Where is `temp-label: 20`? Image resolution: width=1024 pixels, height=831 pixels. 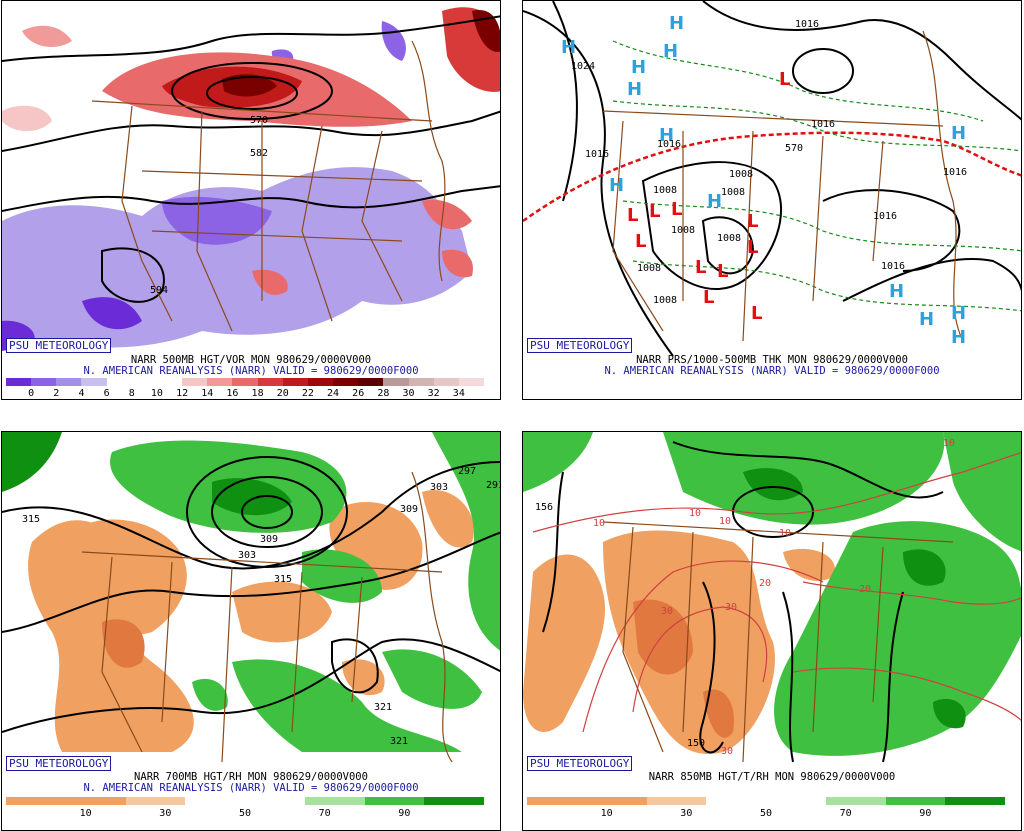
temp-label: 20 is located at coordinates (765, 583).